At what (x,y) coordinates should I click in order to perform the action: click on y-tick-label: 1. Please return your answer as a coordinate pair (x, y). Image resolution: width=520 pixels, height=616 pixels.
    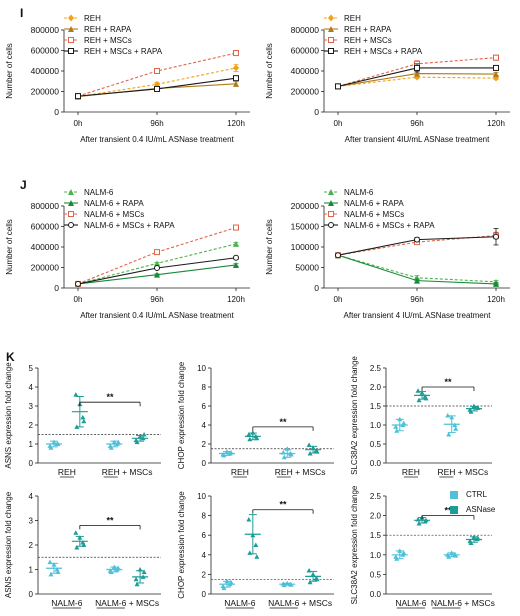
    Looking at the image, I should click on (31, 444).